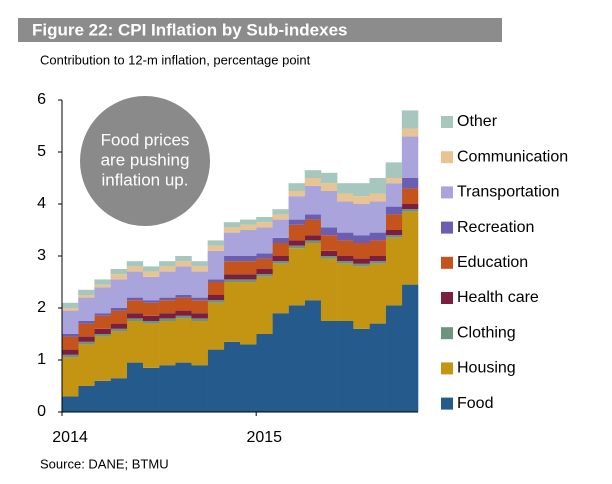  I want to click on legend-label: Health care, so click(498, 297).